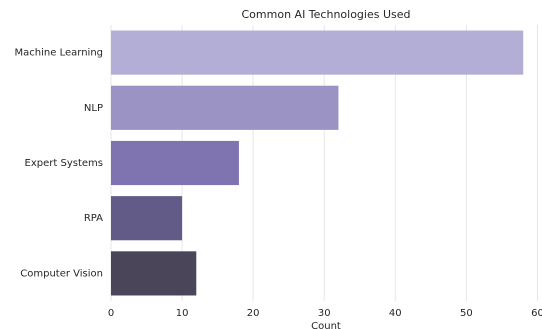 The width and height of the screenshot is (542, 329). What do you see at coordinates (93, 218) in the screenshot?
I see `y-tick-label: RPA` at bounding box center [93, 218].